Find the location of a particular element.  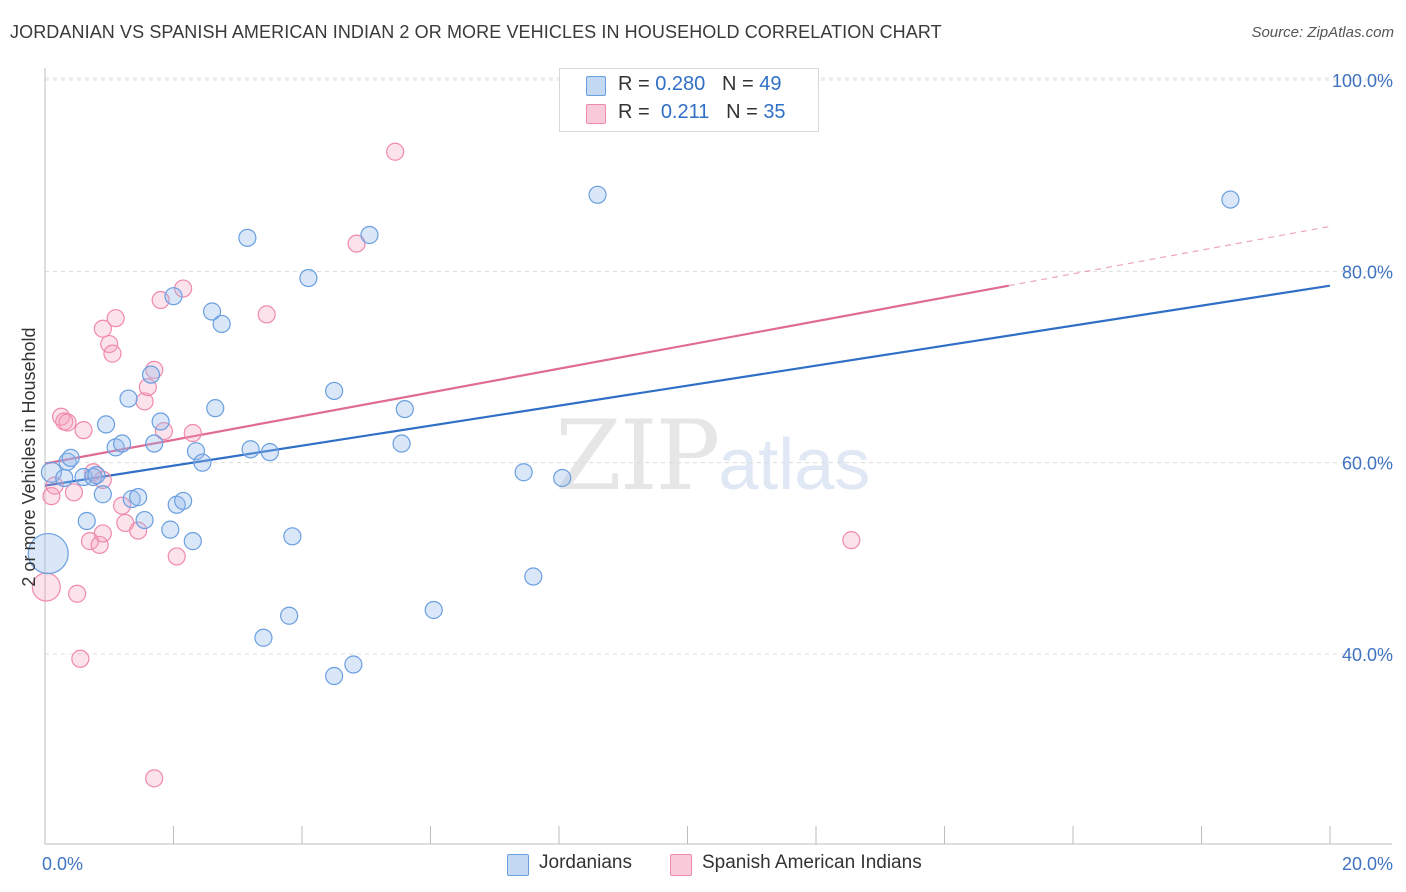

legend-swatch-jordanians is located at coordinates (596, 86).